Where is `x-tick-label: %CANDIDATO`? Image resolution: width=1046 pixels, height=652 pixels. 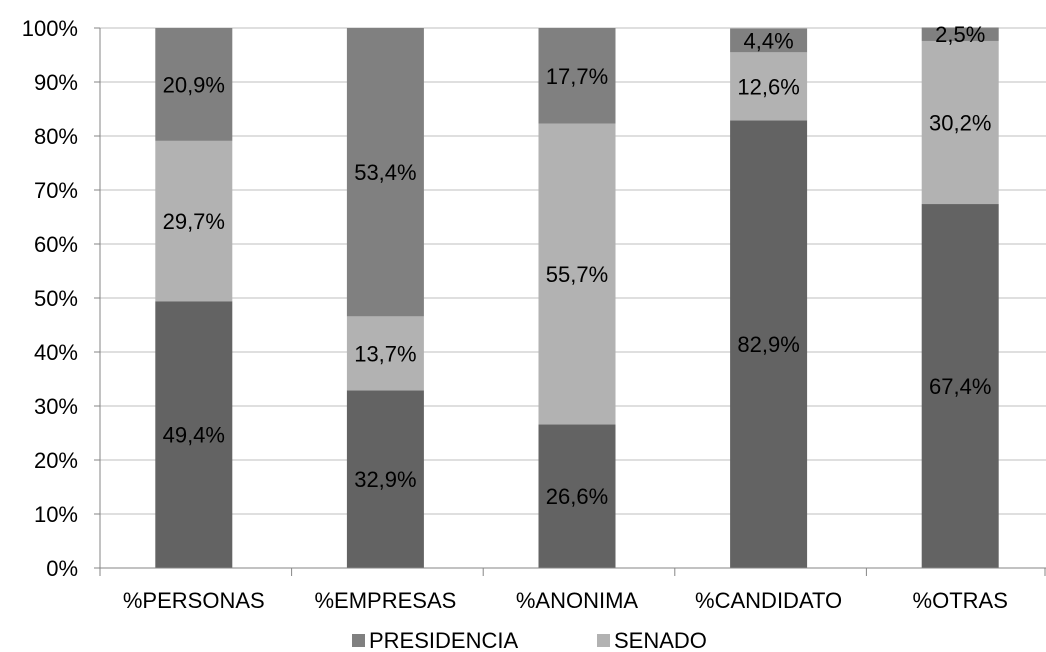 x-tick-label: %CANDIDATO is located at coordinates (768, 600).